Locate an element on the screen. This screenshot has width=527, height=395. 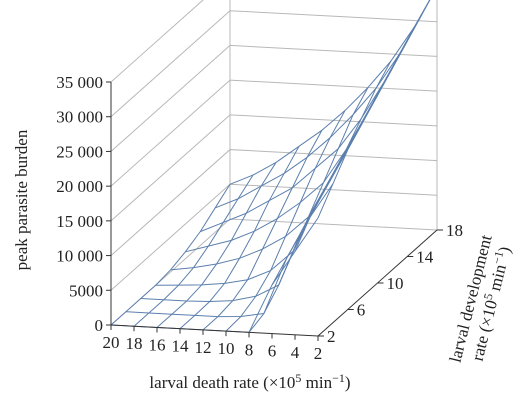
y-axis-label2-close: ) is located at coordinates (505, 250).